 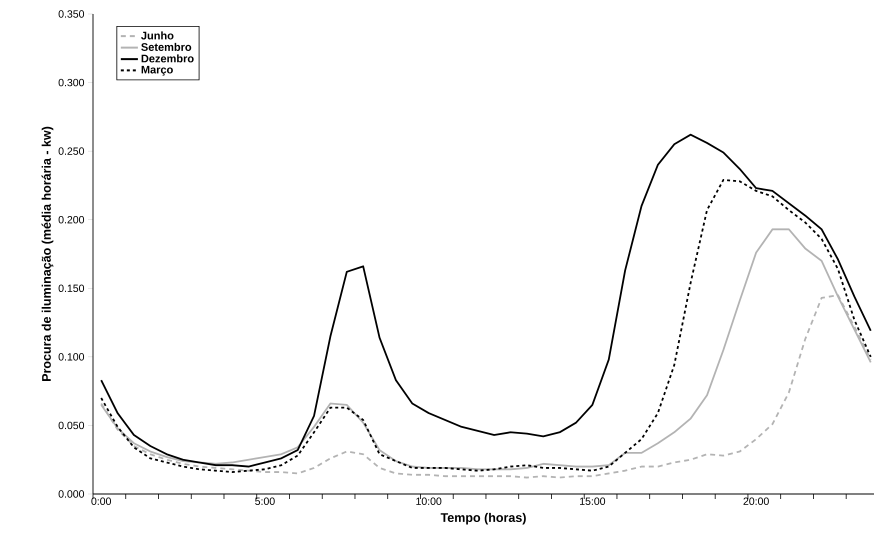 What do you see at coordinates (483, 518) in the screenshot?
I see `x-axis-title: Tempo (horas)` at bounding box center [483, 518].